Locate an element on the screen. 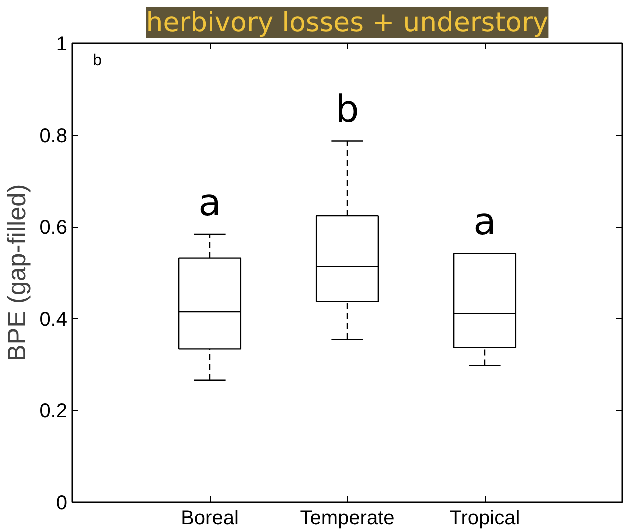 The image size is (637, 532). x-tick-label: Tropical is located at coordinates (485, 519).